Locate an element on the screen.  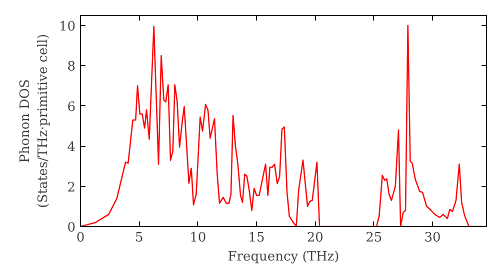
x-axis-title: Frequency (THz) is located at coordinates (284, 257).